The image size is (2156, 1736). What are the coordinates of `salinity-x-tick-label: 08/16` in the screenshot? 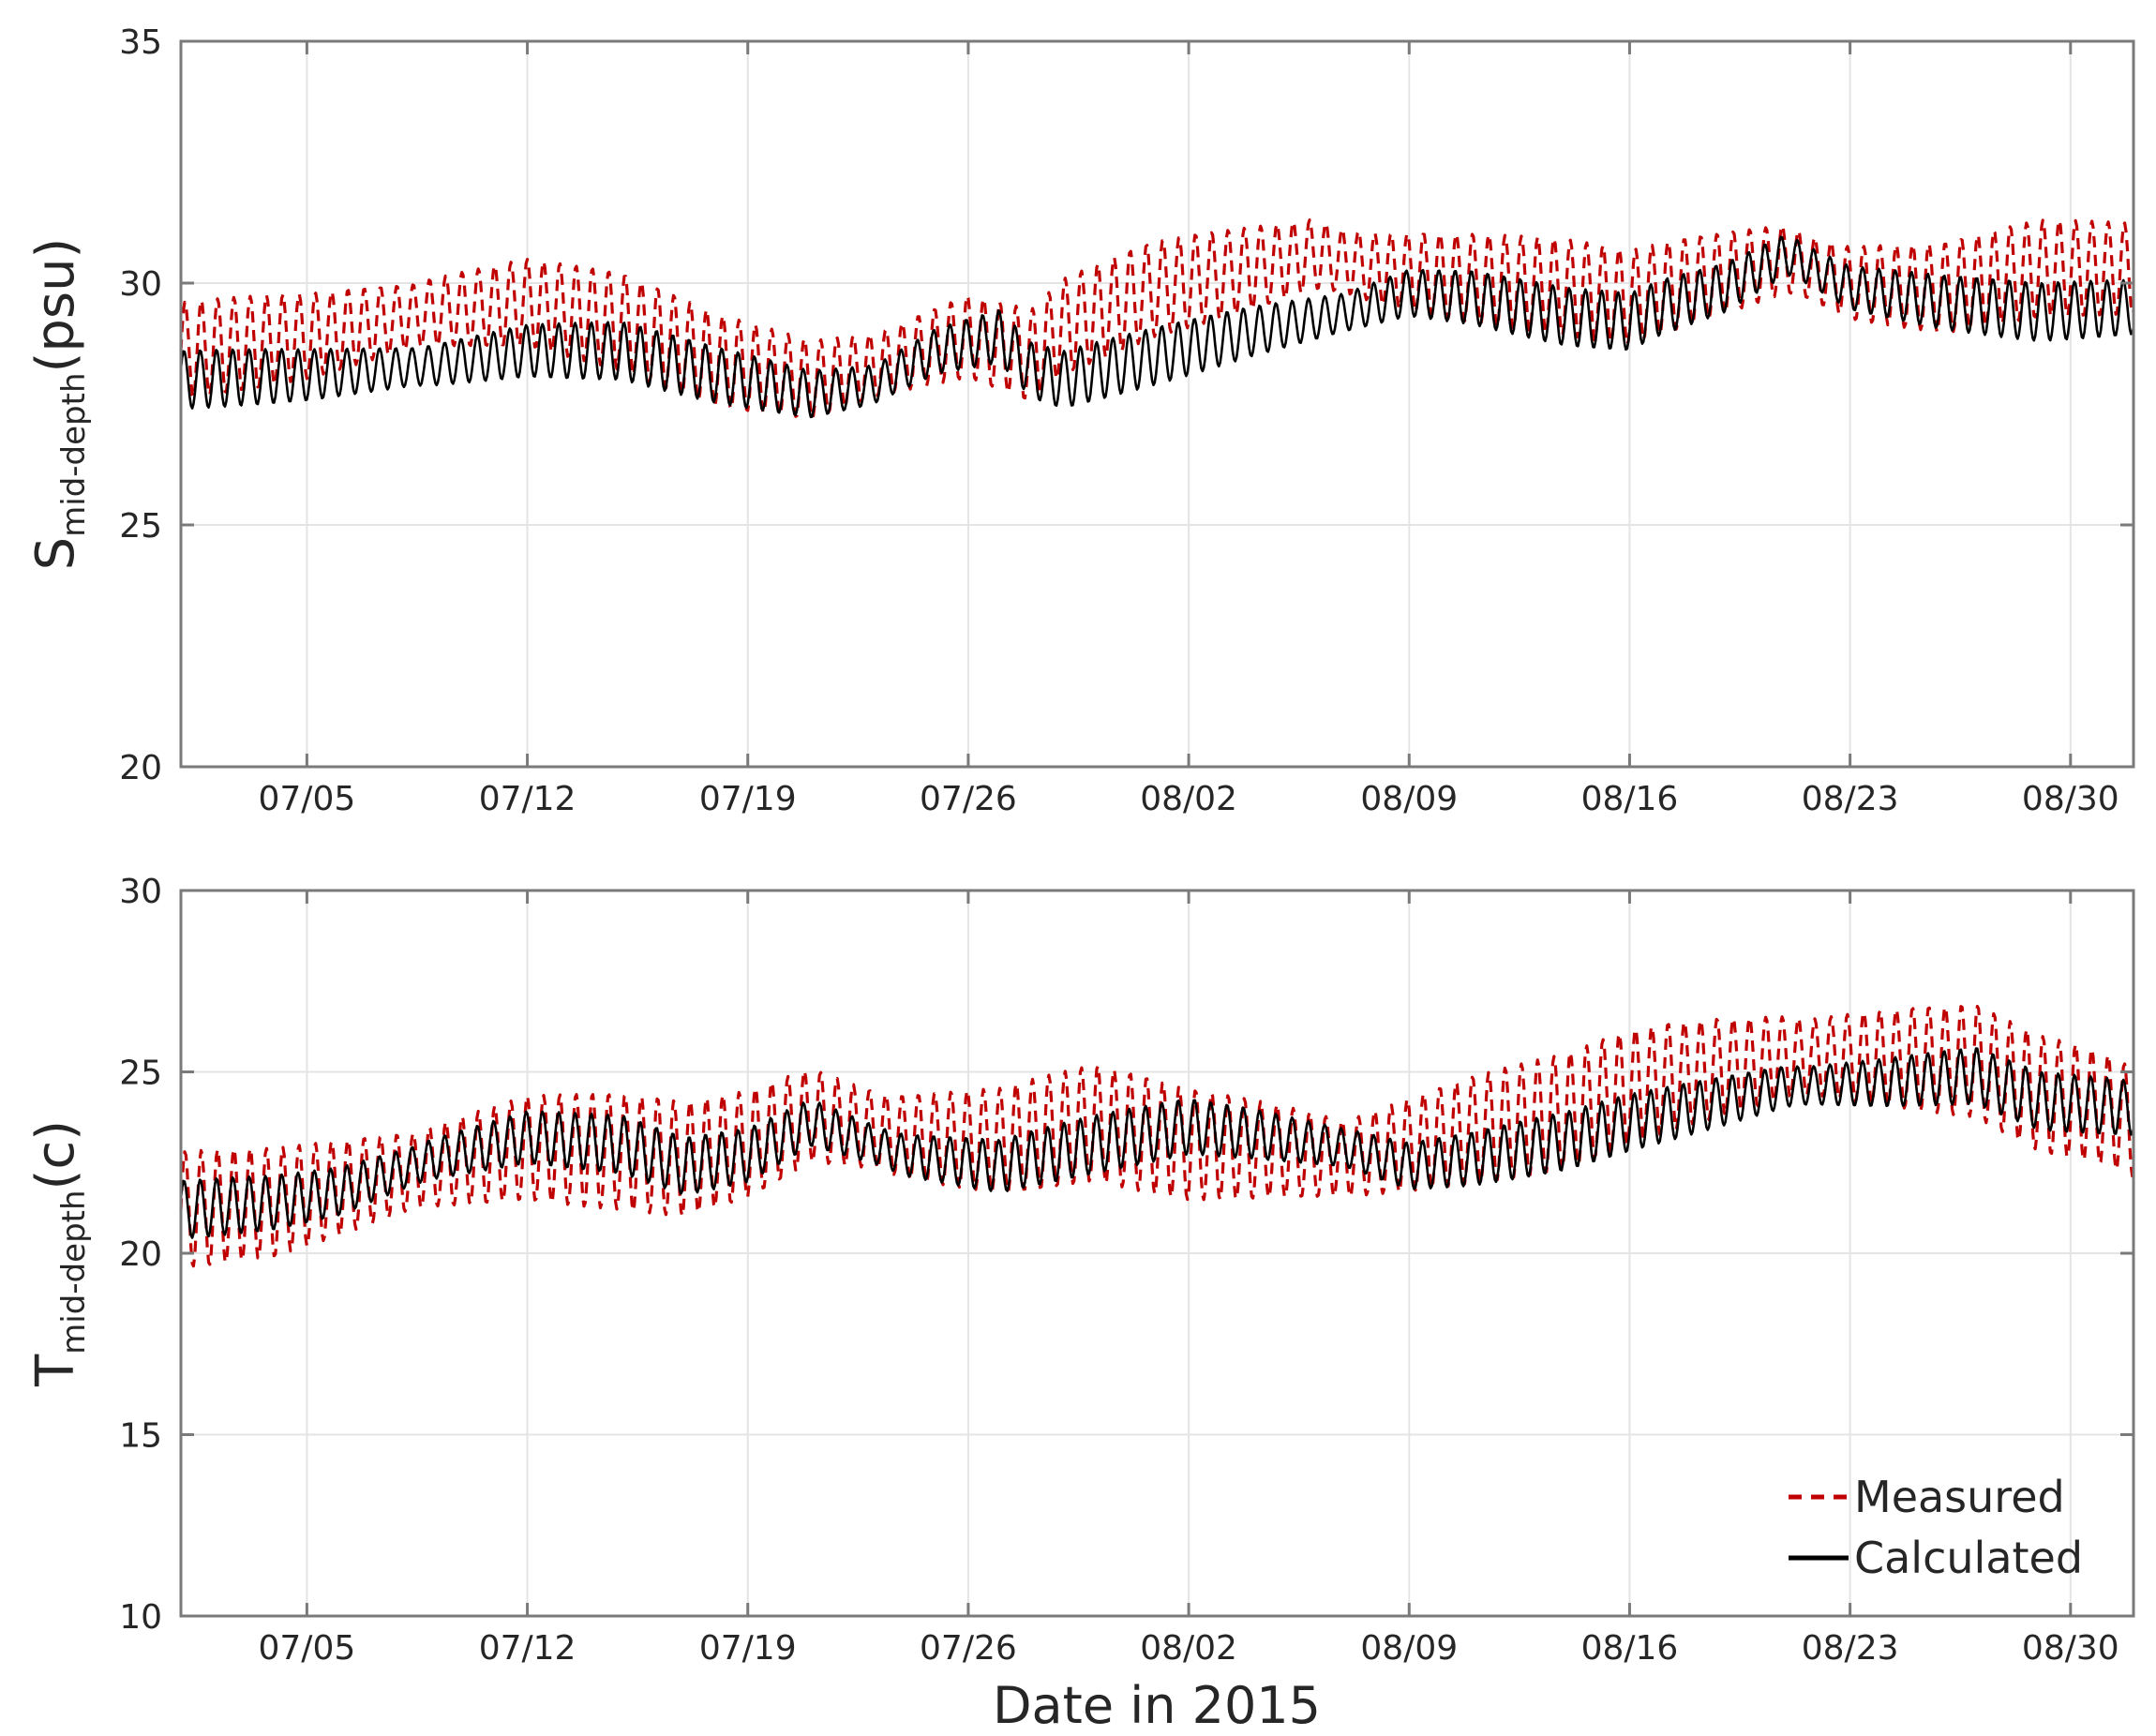 It's located at (1630, 799).